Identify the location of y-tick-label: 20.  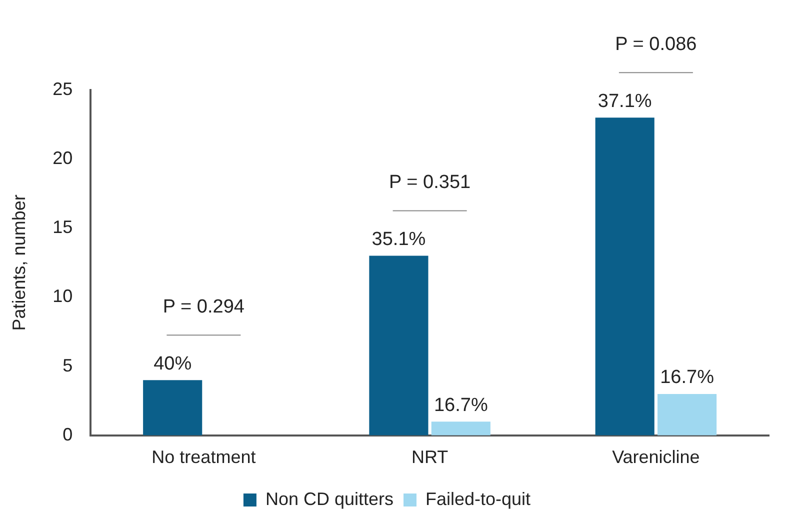
(62, 158).